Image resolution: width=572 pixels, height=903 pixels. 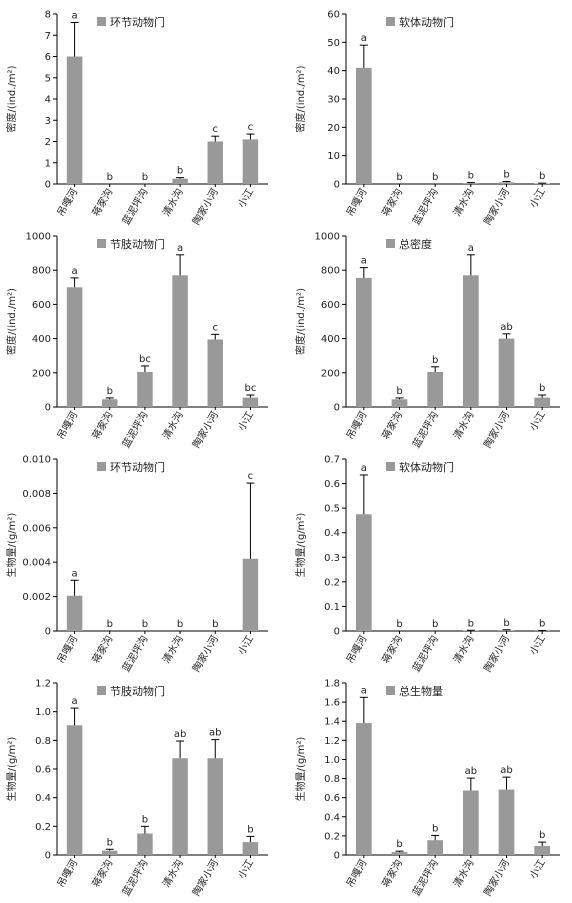 I want to click on y-tick-label: 800, so click(x=41, y=271).